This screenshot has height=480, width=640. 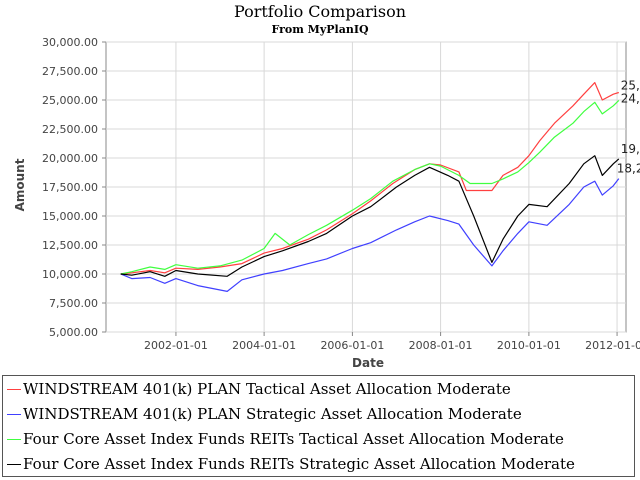 What do you see at coordinates (70, 187) in the screenshot?
I see `y-tick-label: 17,500.00` at bounding box center [70, 187].